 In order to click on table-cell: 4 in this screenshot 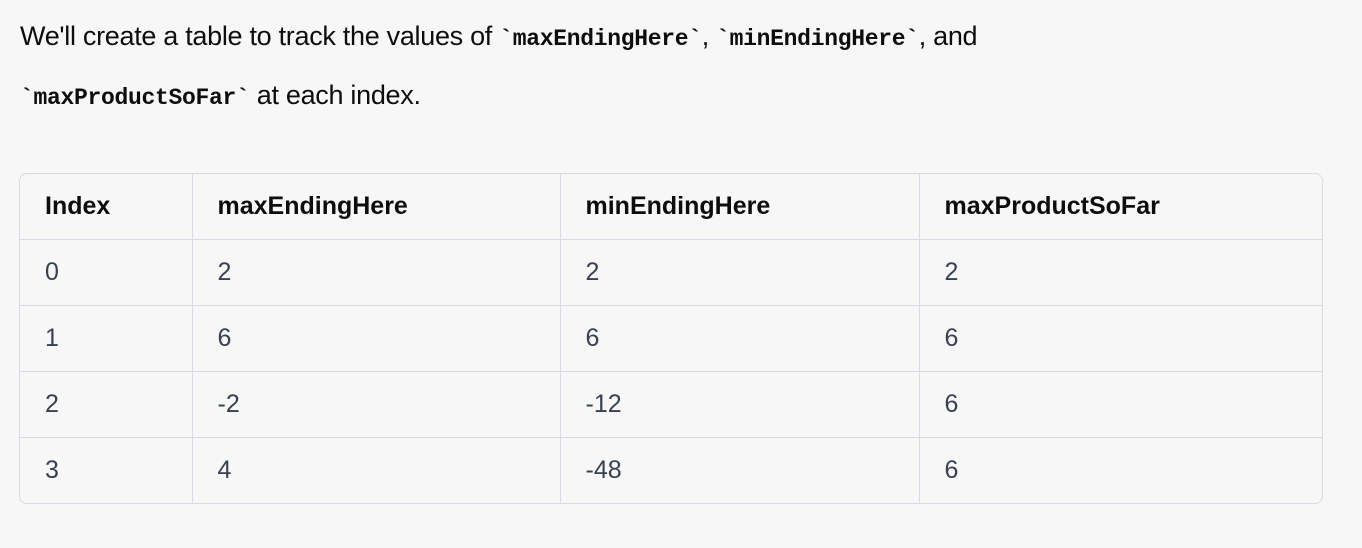, I will do `click(376, 470)`.